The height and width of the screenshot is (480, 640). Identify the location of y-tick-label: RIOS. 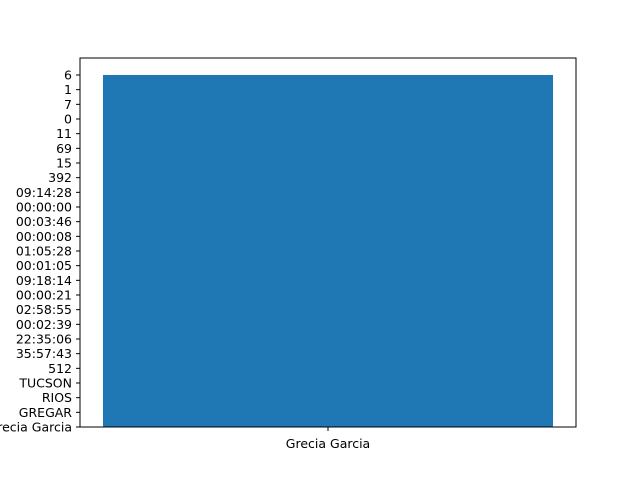
(57, 397).